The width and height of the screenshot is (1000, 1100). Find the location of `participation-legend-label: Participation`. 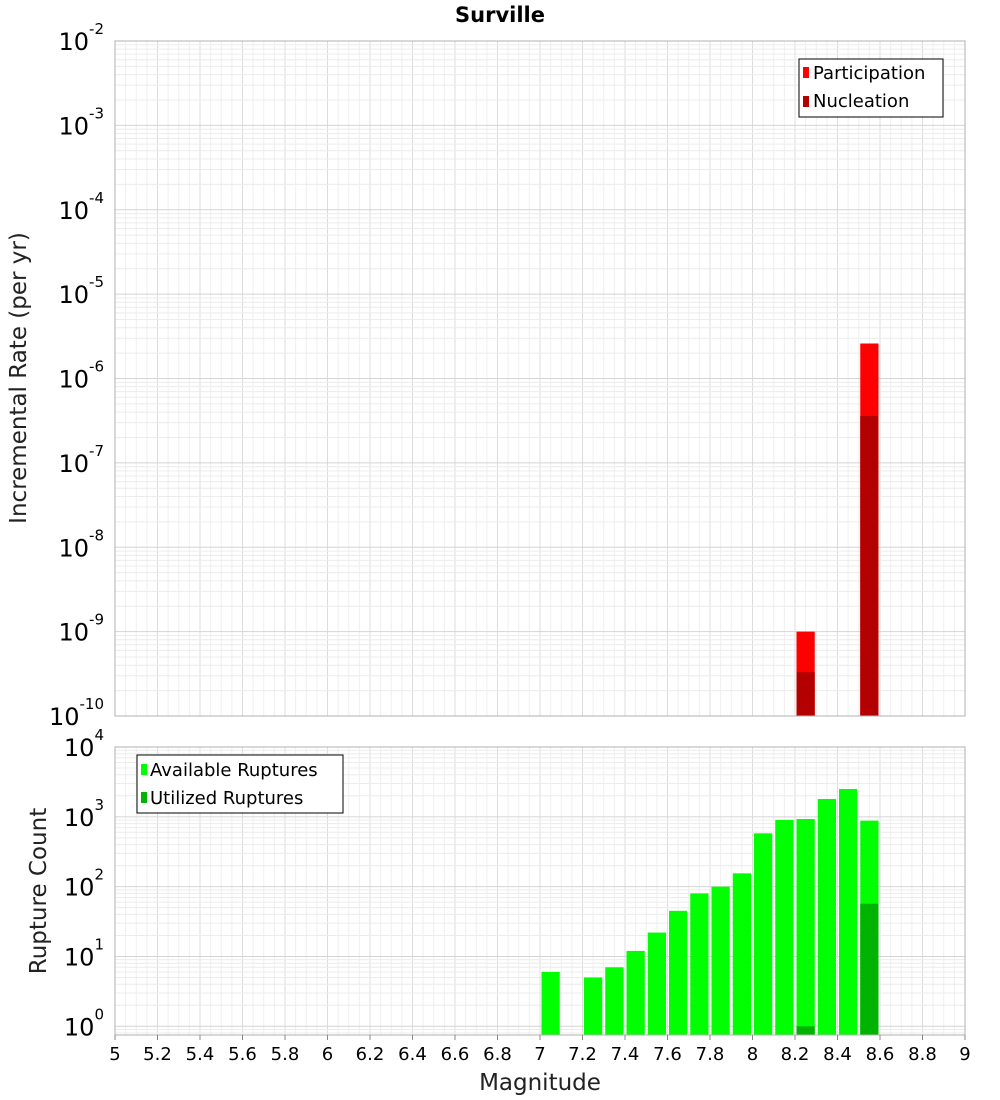

participation-legend-label: Participation is located at coordinates (869, 73).